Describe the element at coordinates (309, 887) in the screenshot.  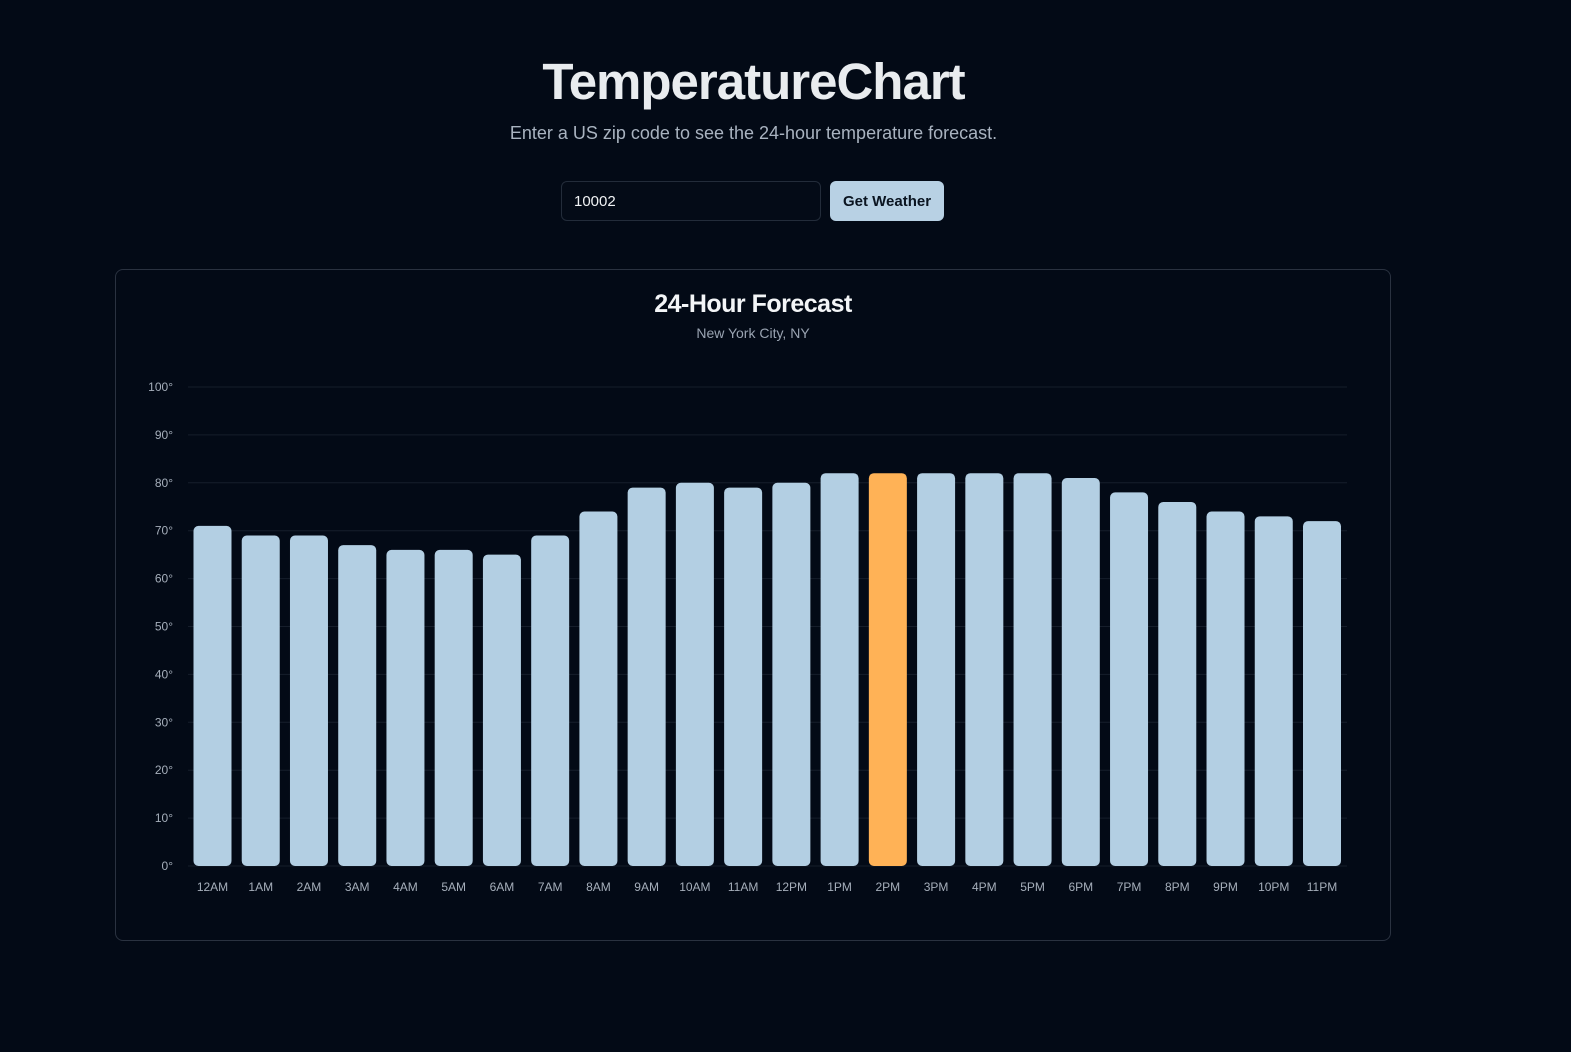
I see `x-tick-label: 2AM` at that location.